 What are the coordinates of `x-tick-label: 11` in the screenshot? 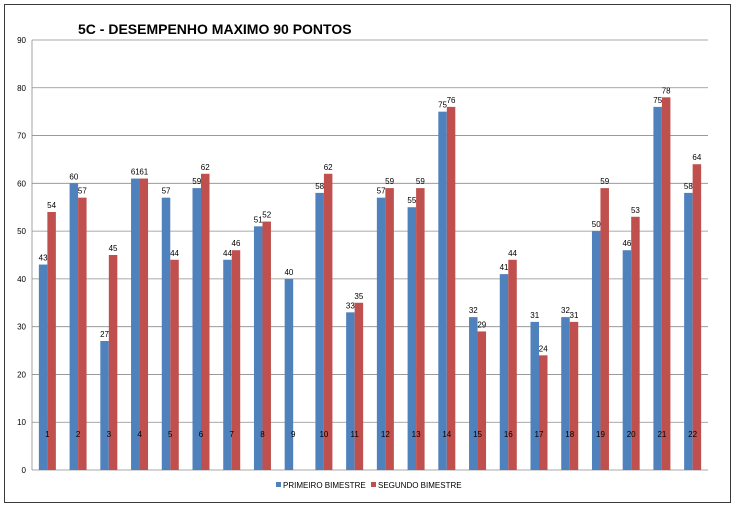 It's located at (354, 434).